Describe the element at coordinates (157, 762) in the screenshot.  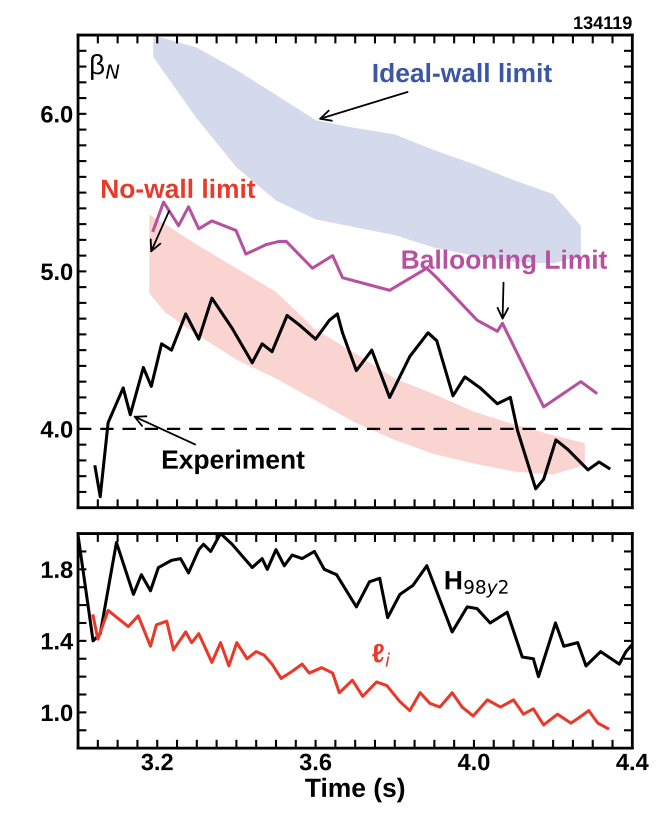
I see `x-tick-label: 3.2` at that location.